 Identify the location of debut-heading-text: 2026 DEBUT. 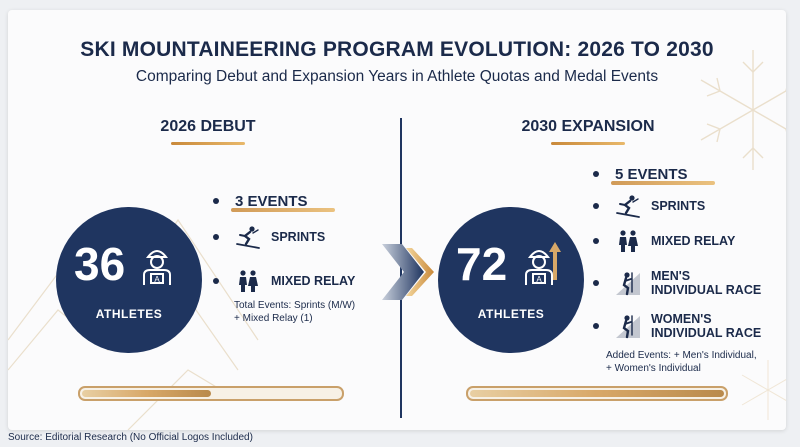
(208, 126).